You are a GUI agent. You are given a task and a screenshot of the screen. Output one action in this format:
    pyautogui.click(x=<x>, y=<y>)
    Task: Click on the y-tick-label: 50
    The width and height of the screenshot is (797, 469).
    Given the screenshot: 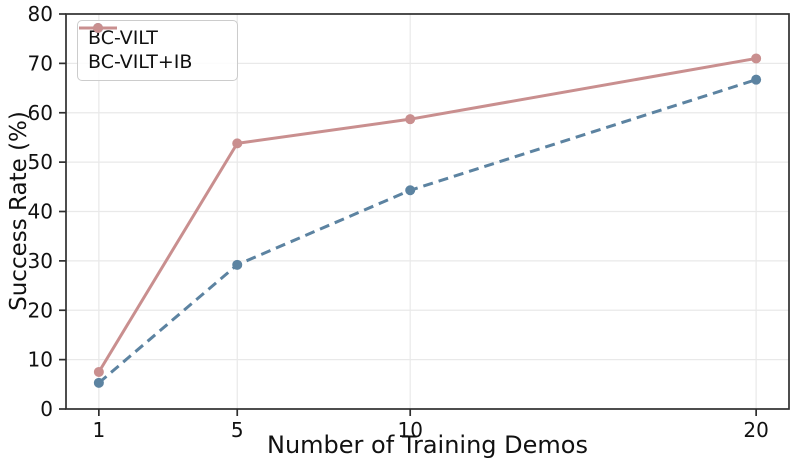 What is the action you would take?
    pyautogui.click(x=40, y=162)
    